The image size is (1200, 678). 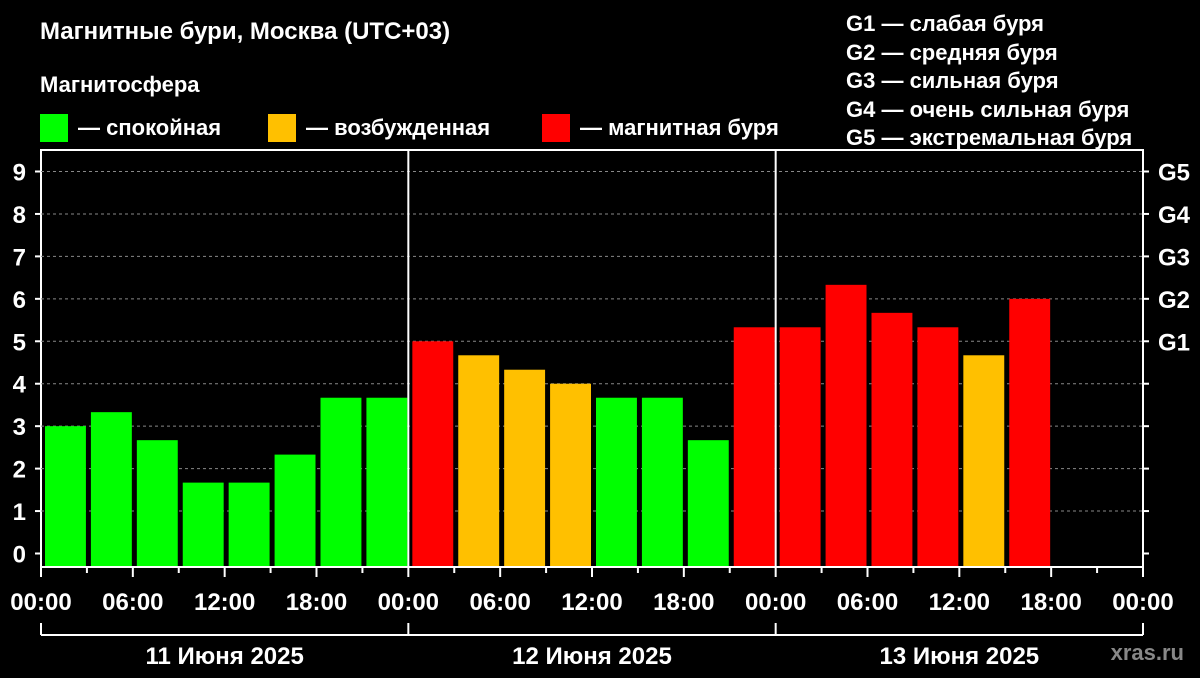 What do you see at coordinates (19, 173) in the screenshot?
I see `y-tick-label: 9` at bounding box center [19, 173].